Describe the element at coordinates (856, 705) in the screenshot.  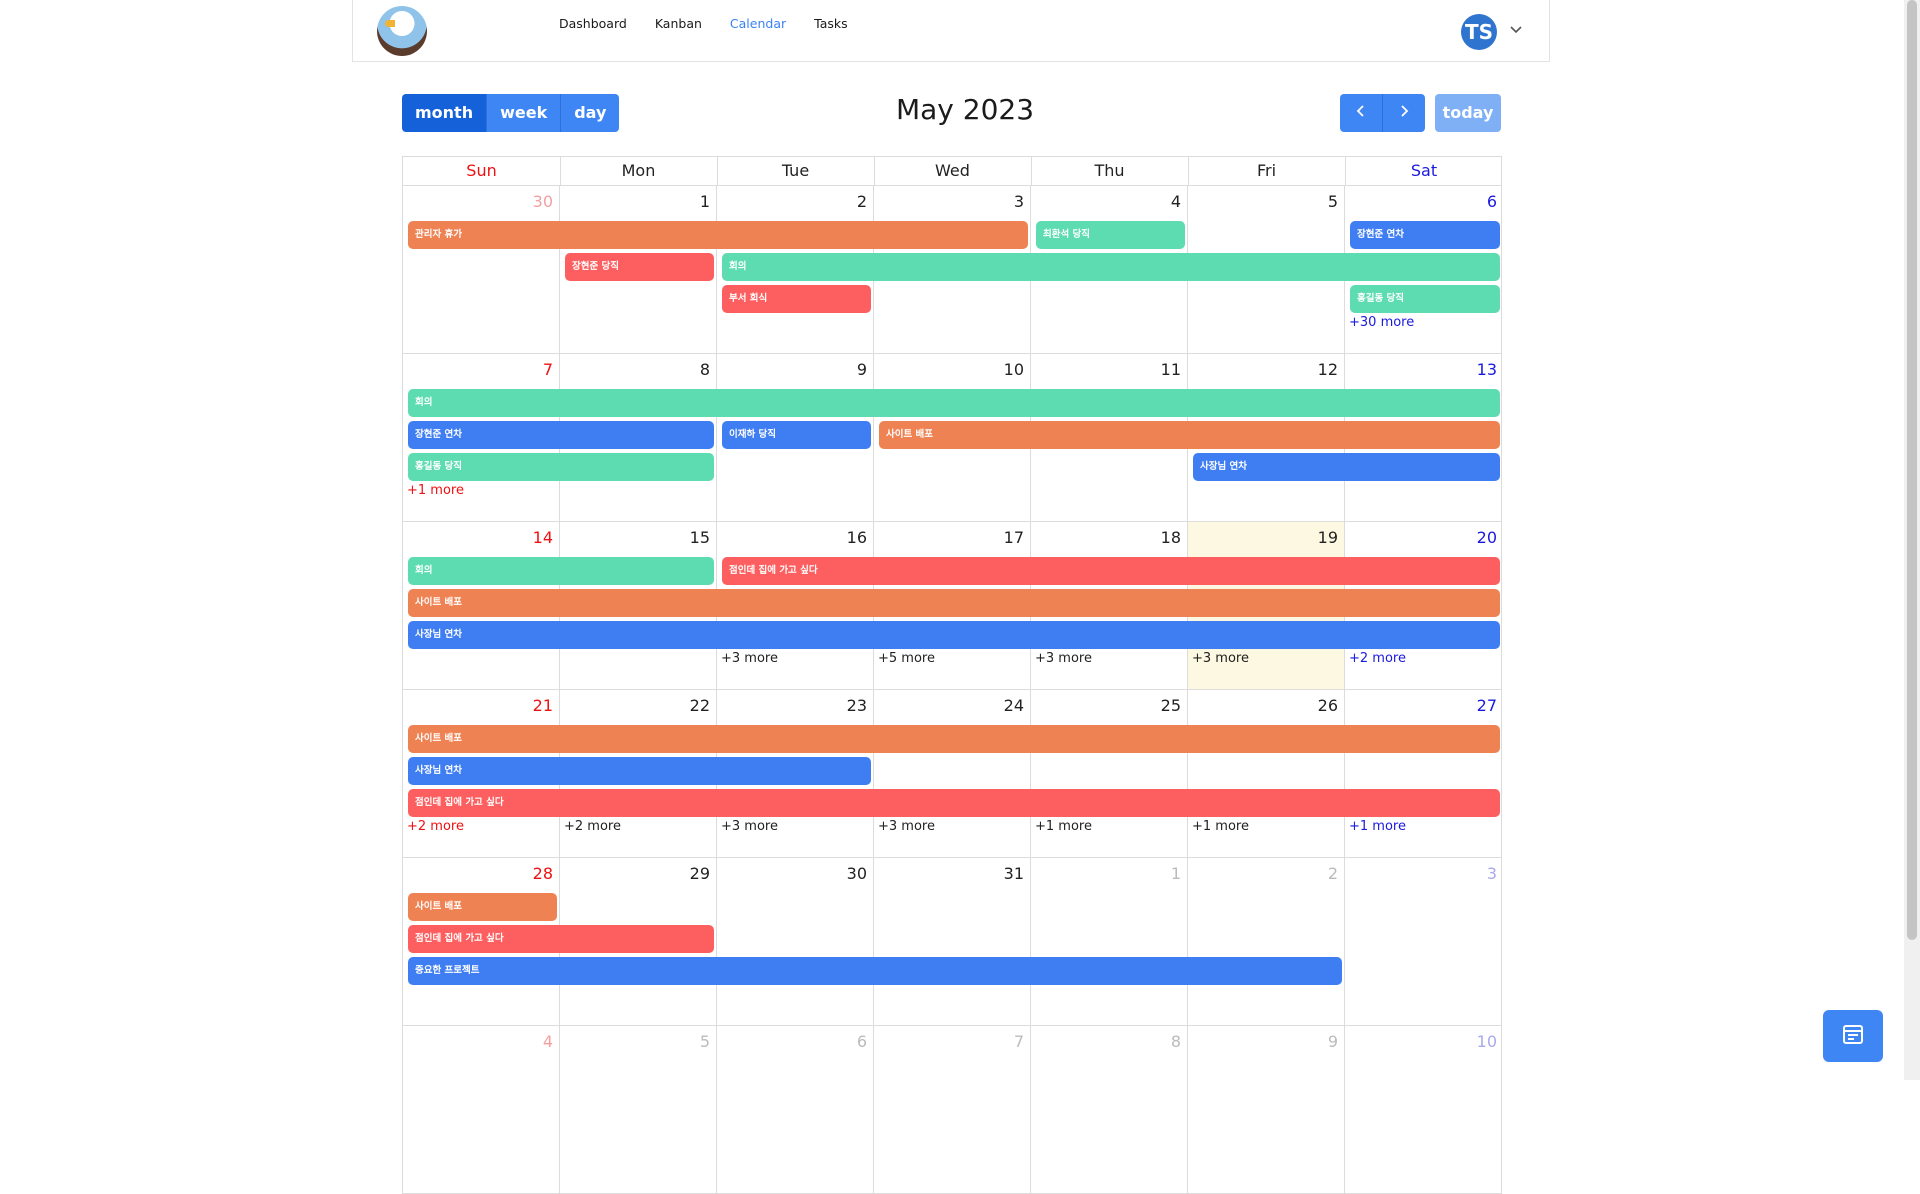
I see `day-number: 23` at that location.